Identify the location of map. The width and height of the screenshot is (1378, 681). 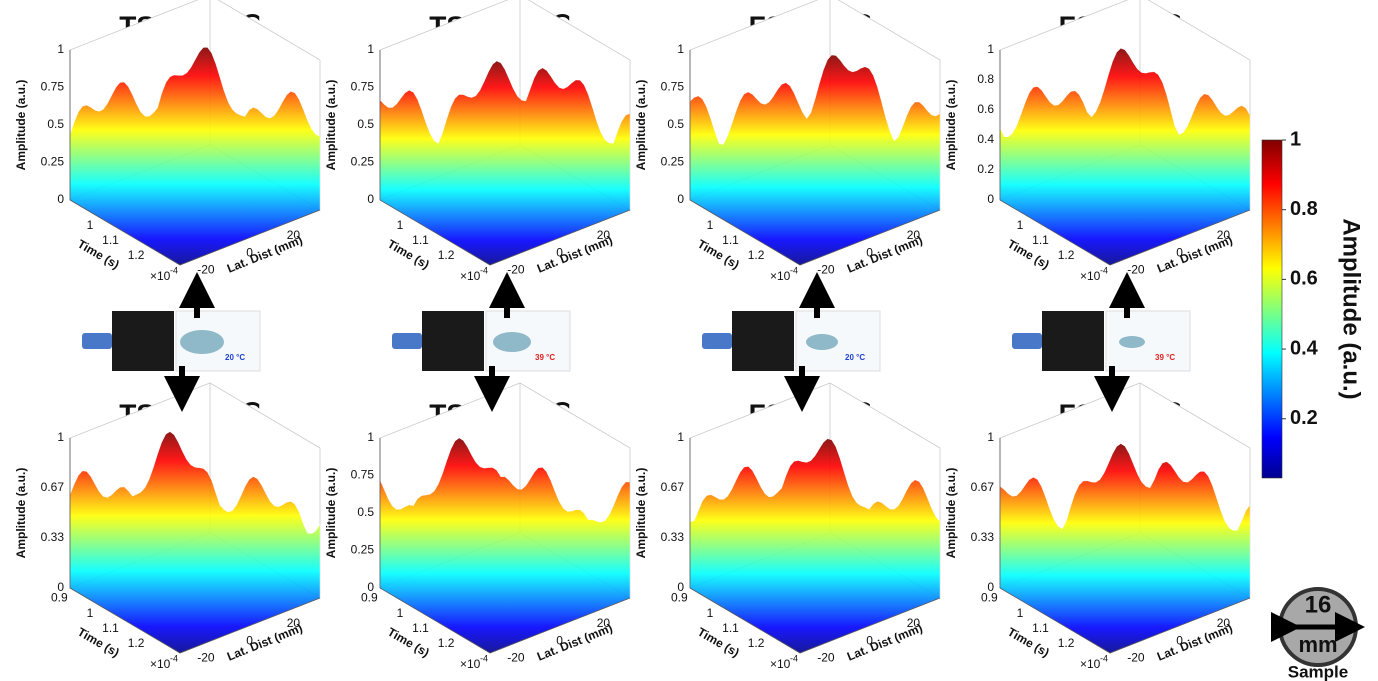
(1148, 341).